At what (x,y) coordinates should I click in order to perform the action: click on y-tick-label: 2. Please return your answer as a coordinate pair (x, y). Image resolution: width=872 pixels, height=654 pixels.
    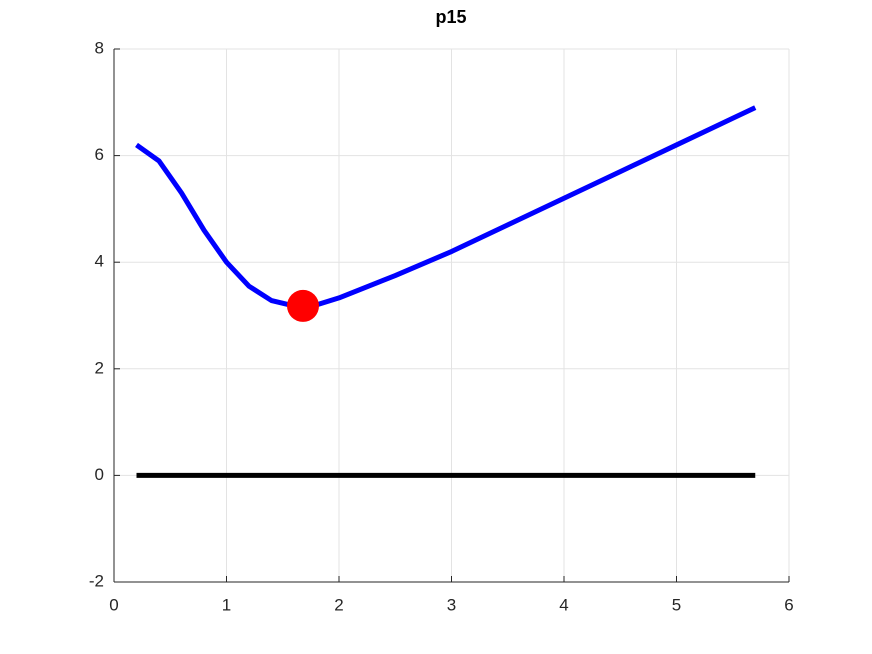
    Looking at the image, I should click on (99, 367).